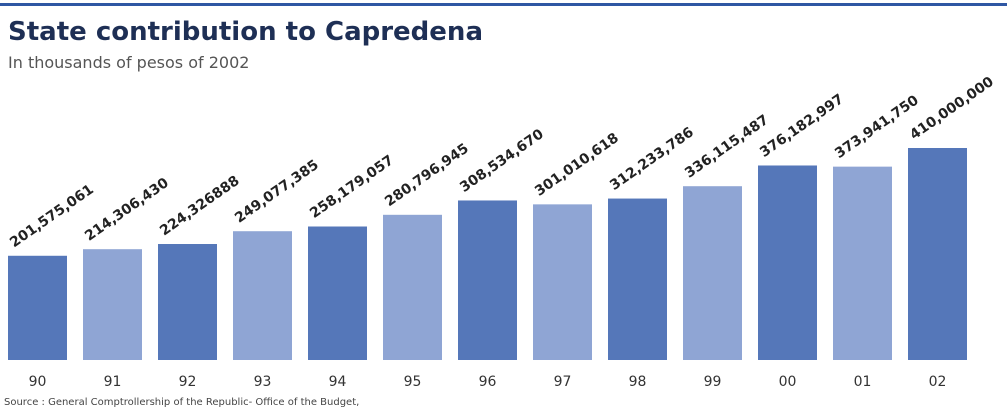 The image size is (1007, 410). What do you see at coordinates (38, 382) in the screenshot?
I see `x-tick-label: 90` at bounding box center [38, 382].